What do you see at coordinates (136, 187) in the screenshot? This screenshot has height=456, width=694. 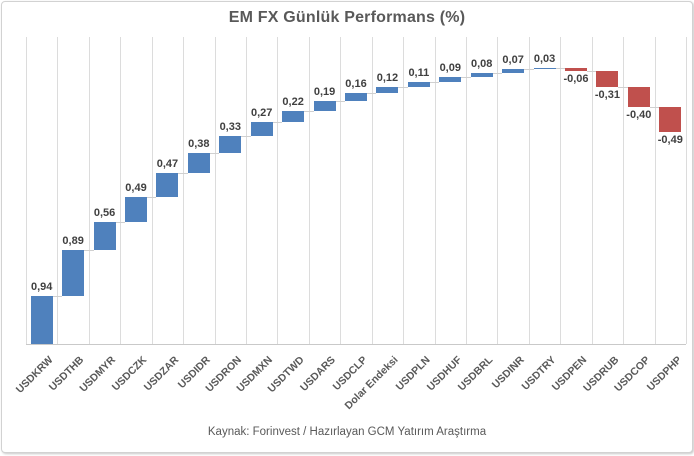 I see `bar-value-label: 0,49` at bounding box center [136, 187].